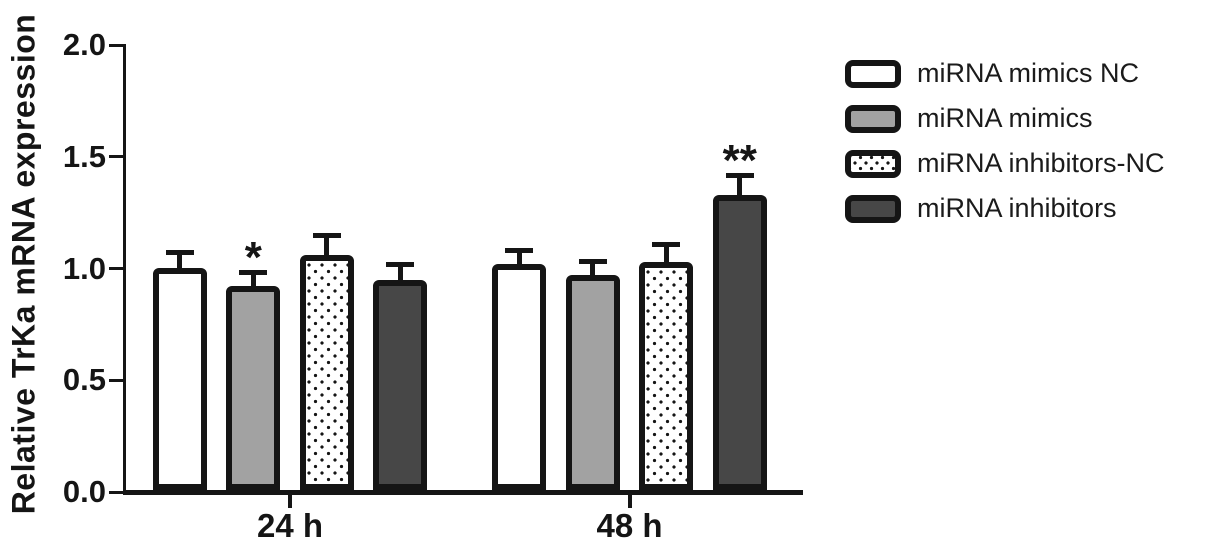 This screenshot has width=1205, height=553. I want to click on y-tick-label: 2.0, so click(84, 44).